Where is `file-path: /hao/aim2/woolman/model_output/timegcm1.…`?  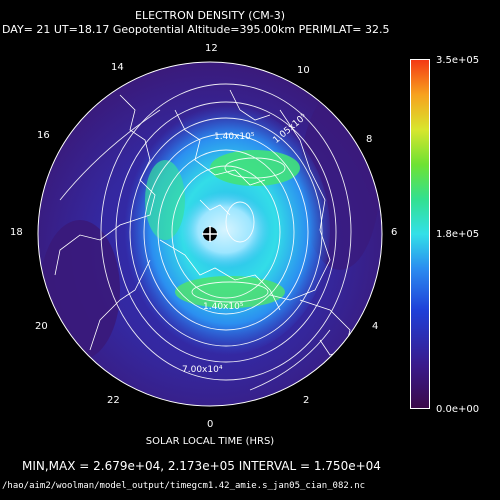
file-path: /hao/aim2/woolman/model_output/timegcm1.… is located at coordinates (184, 486).